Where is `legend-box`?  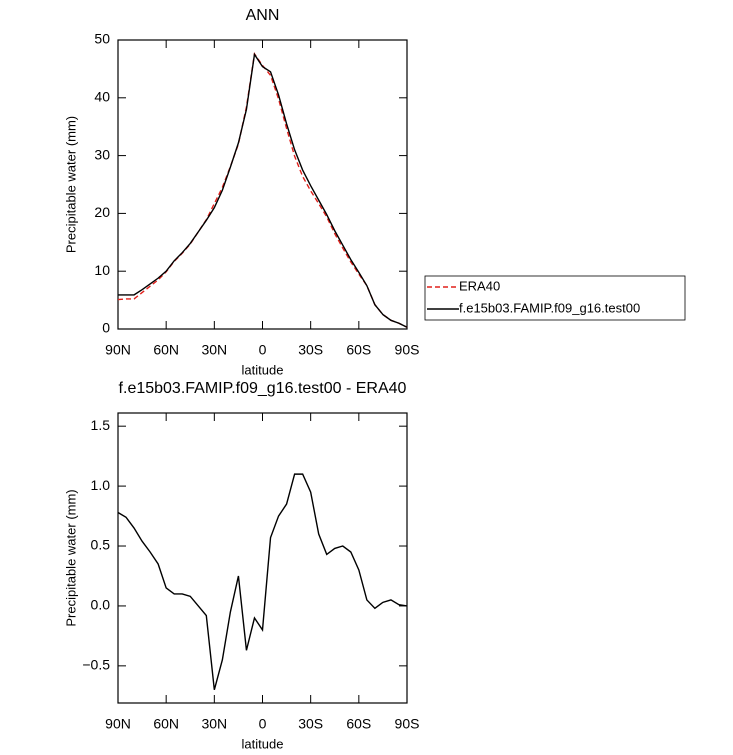 legend-box is located at coordinates (555, 298).